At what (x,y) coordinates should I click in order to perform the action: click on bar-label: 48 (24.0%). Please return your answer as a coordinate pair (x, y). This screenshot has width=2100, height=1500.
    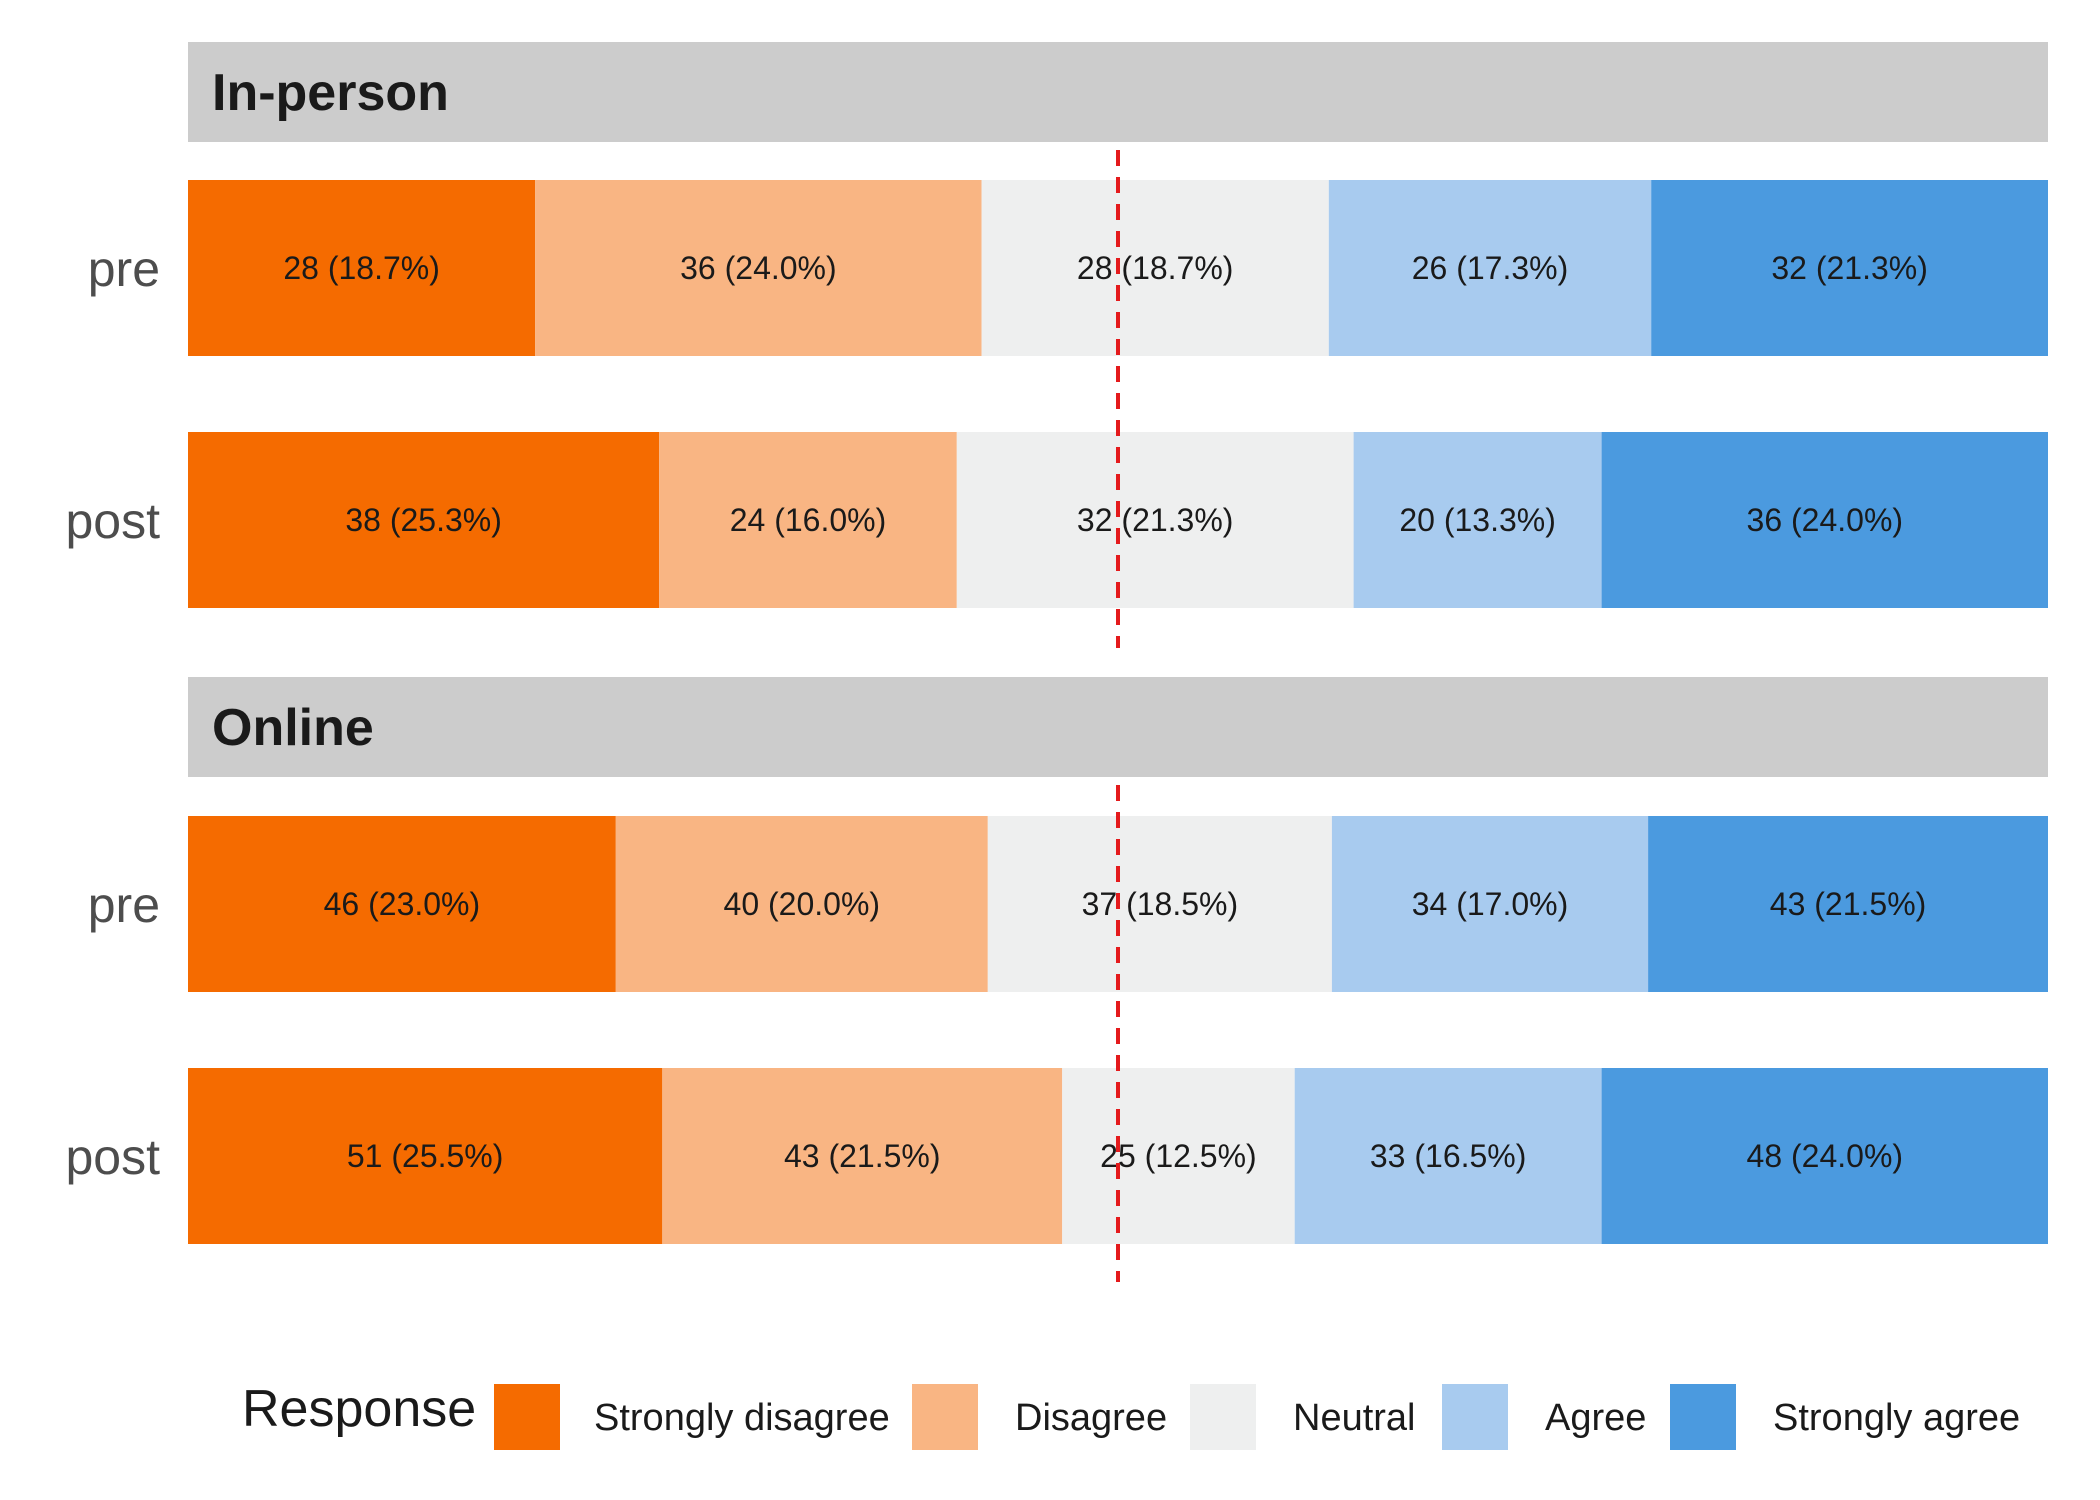
    Looking at the image, I should click on (1825, 1156).